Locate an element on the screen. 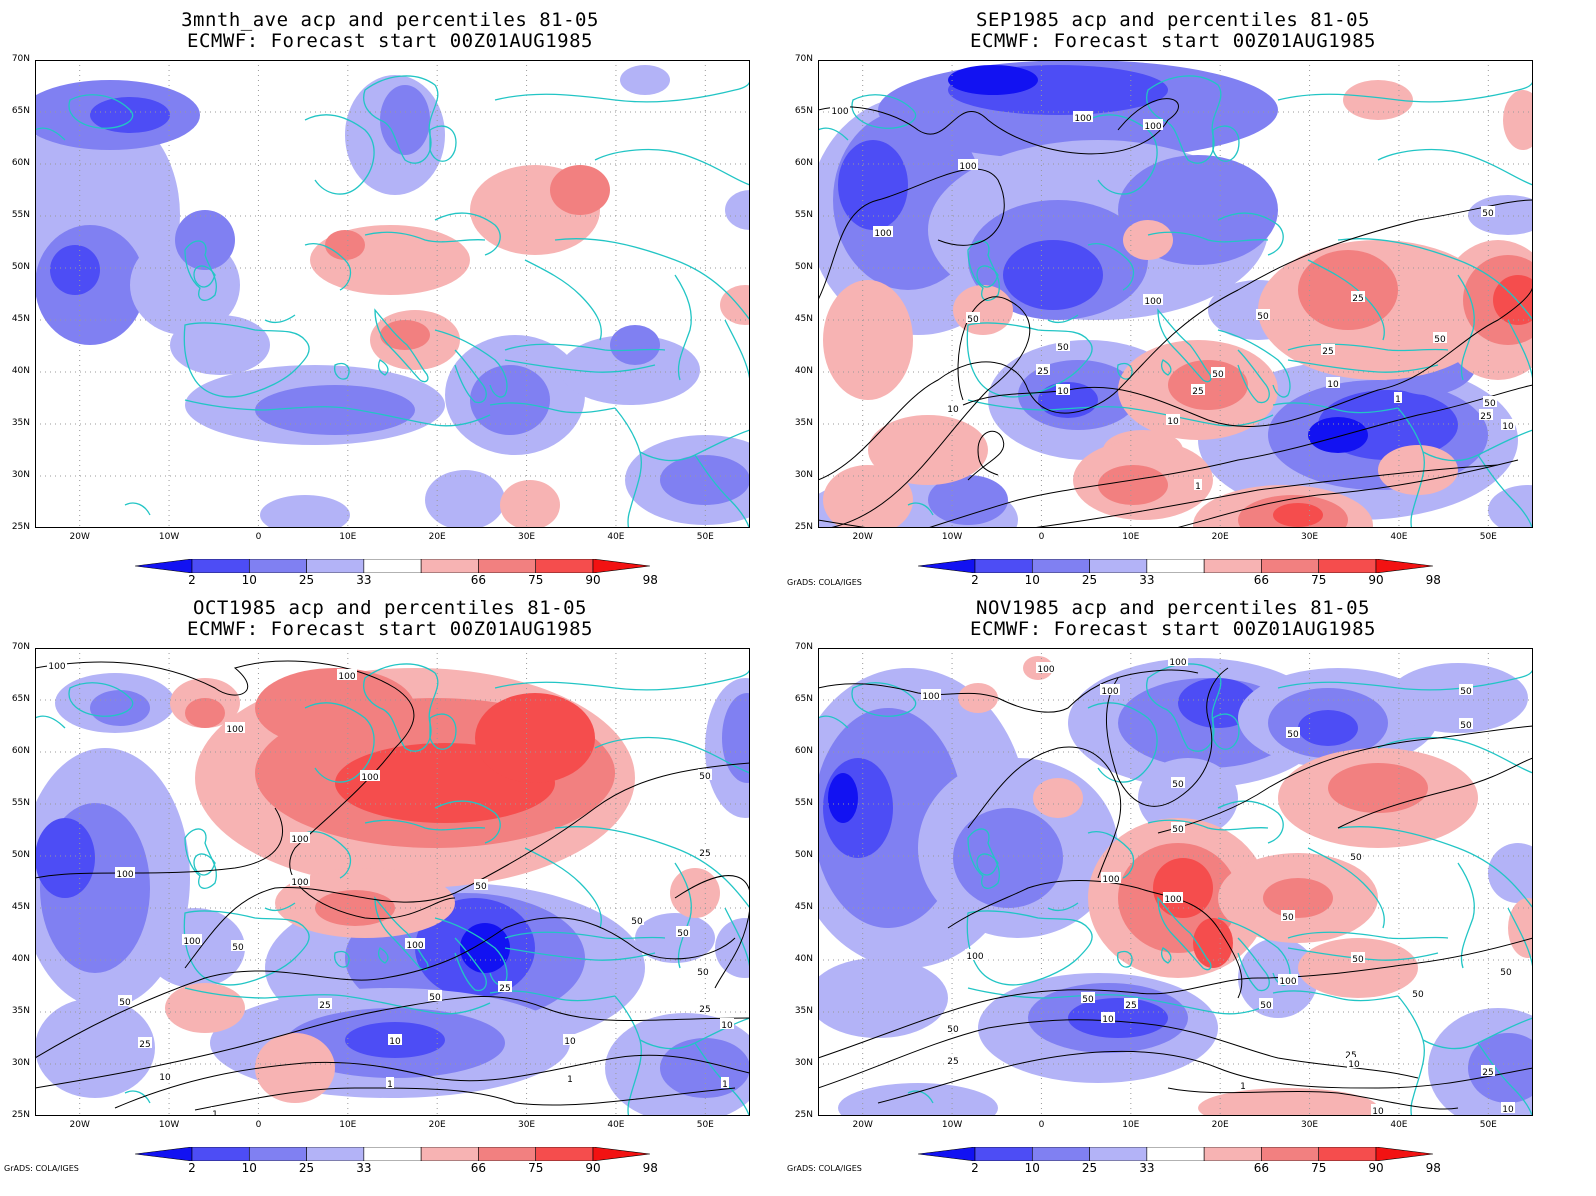 The height and width of the screenshot is (1196, 1596). colorbar-arrow-left is located at coordinates (946, 566).